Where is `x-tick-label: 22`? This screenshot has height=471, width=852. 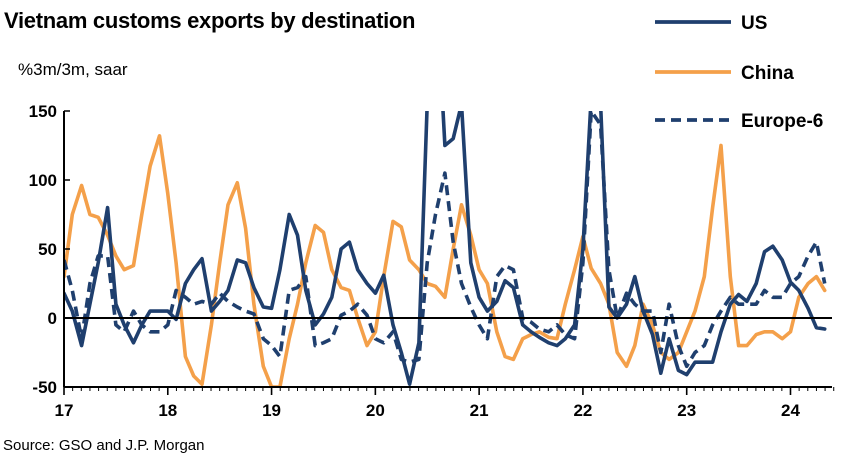 x-tick-label: 22 is located at coordinates (582, 410).